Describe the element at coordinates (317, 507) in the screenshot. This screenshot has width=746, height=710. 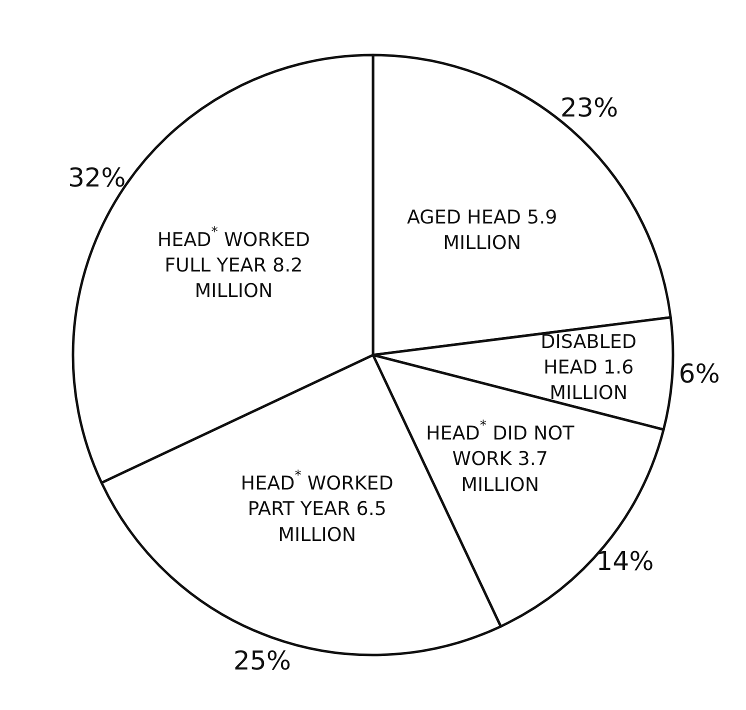
I see `slice-label: HEAD* WORKED PART YEAR 6.5 MILLION` at that location.